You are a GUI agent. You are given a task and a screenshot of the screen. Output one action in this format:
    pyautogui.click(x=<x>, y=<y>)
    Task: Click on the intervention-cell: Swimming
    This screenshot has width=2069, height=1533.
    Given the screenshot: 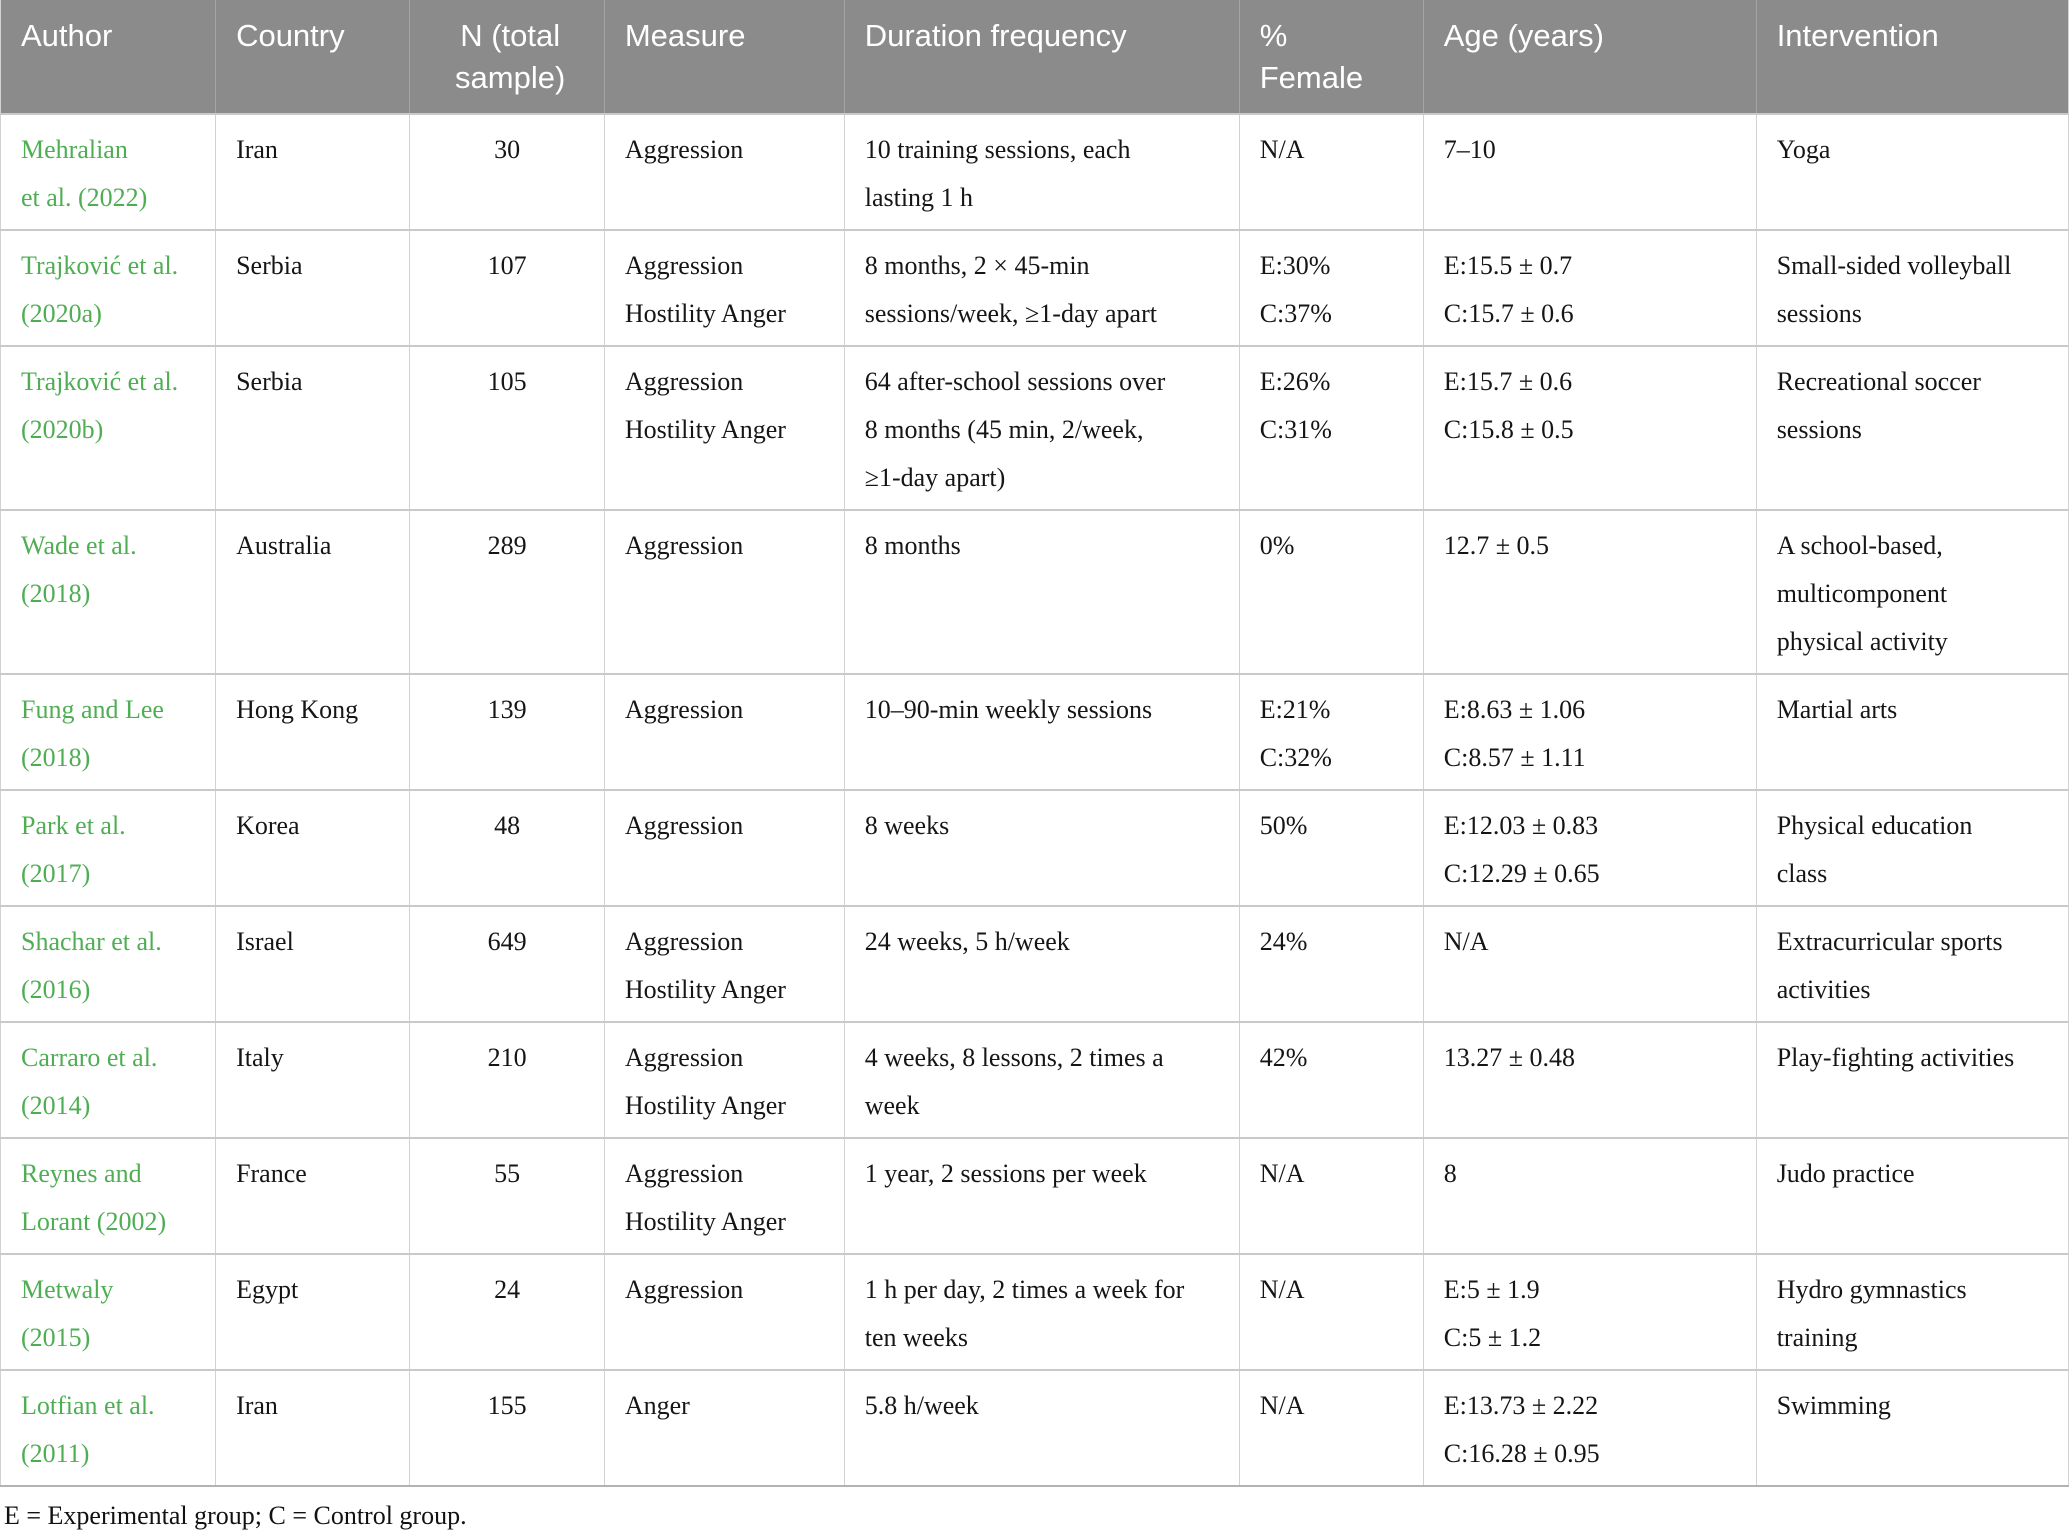 What is the action you would take?
    pyautogui.click(x=1912, y=1427)
    